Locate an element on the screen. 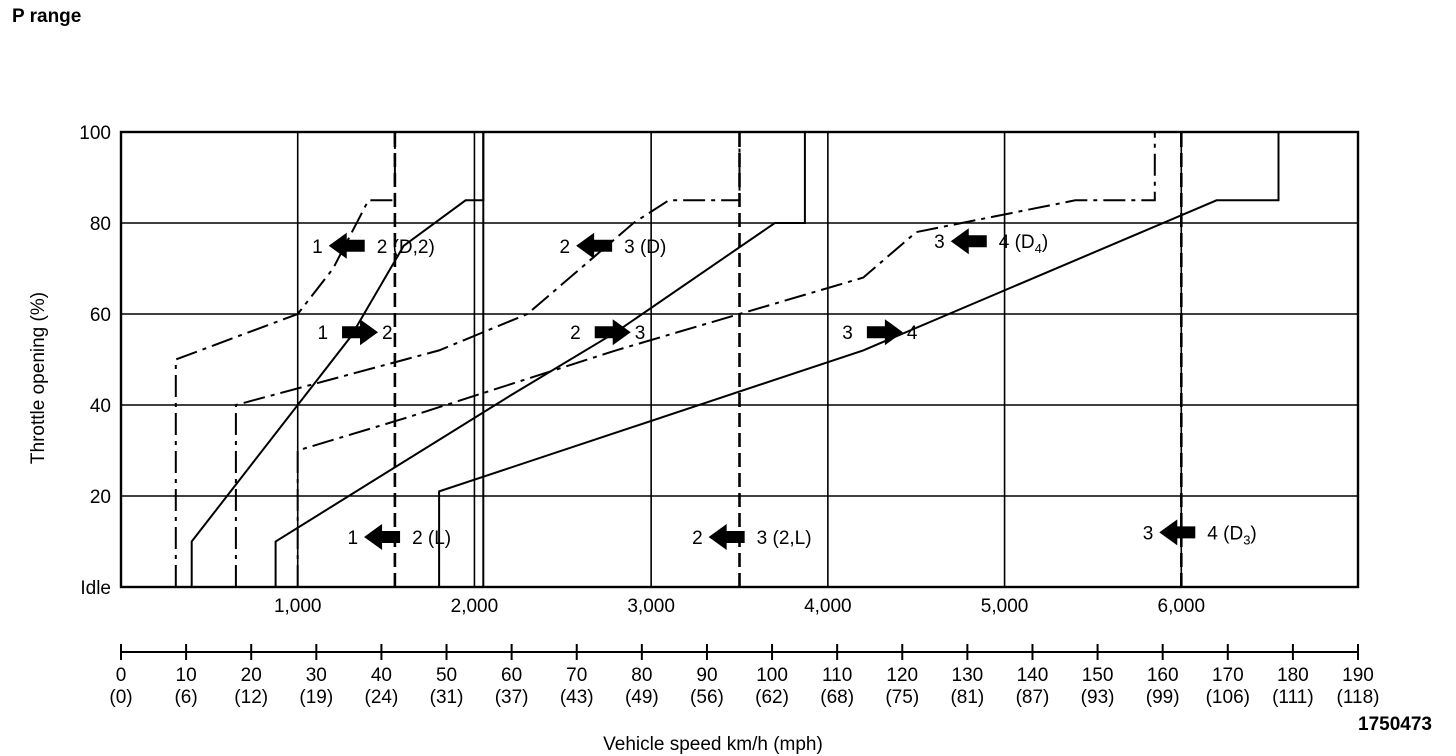  y-tick-labels: Idle 20 40 60 80 100 is located at coordinates (95, 361).